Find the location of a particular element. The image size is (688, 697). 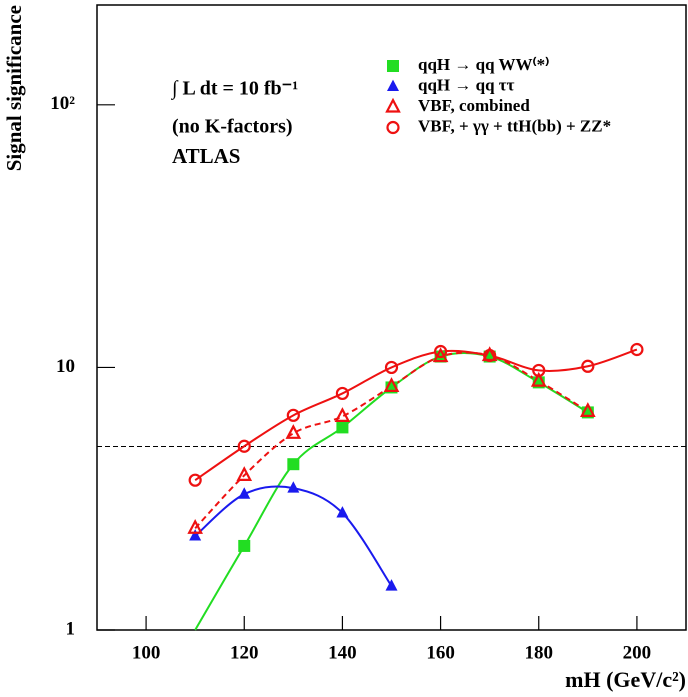

legend-label: VBF, combined is located at coordinates (474, 105).